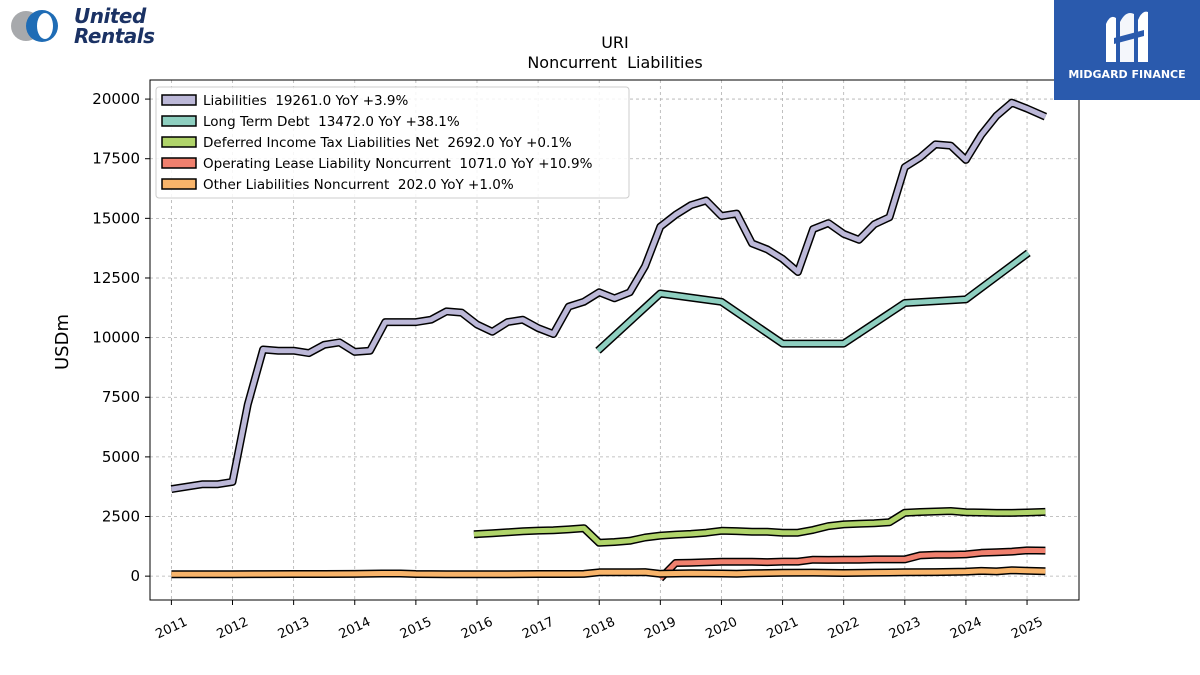 The image size is (1200, 675). Describe the element at coordinates (905, 629) in the screenshot. I see `x-tick-label: 2023` at that location.